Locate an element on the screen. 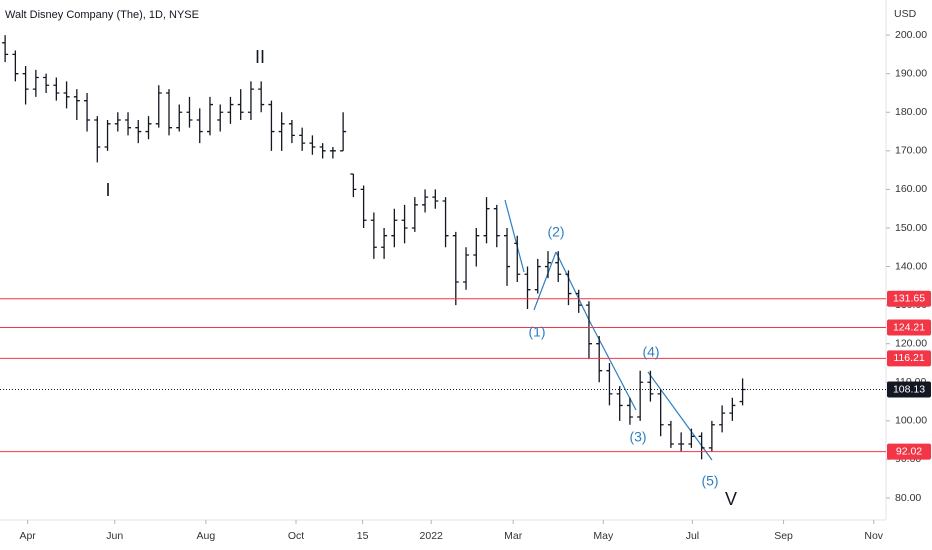 The height and width of the screenshot is (550, 932). wave-label: II is located at coordinates (260, 57).